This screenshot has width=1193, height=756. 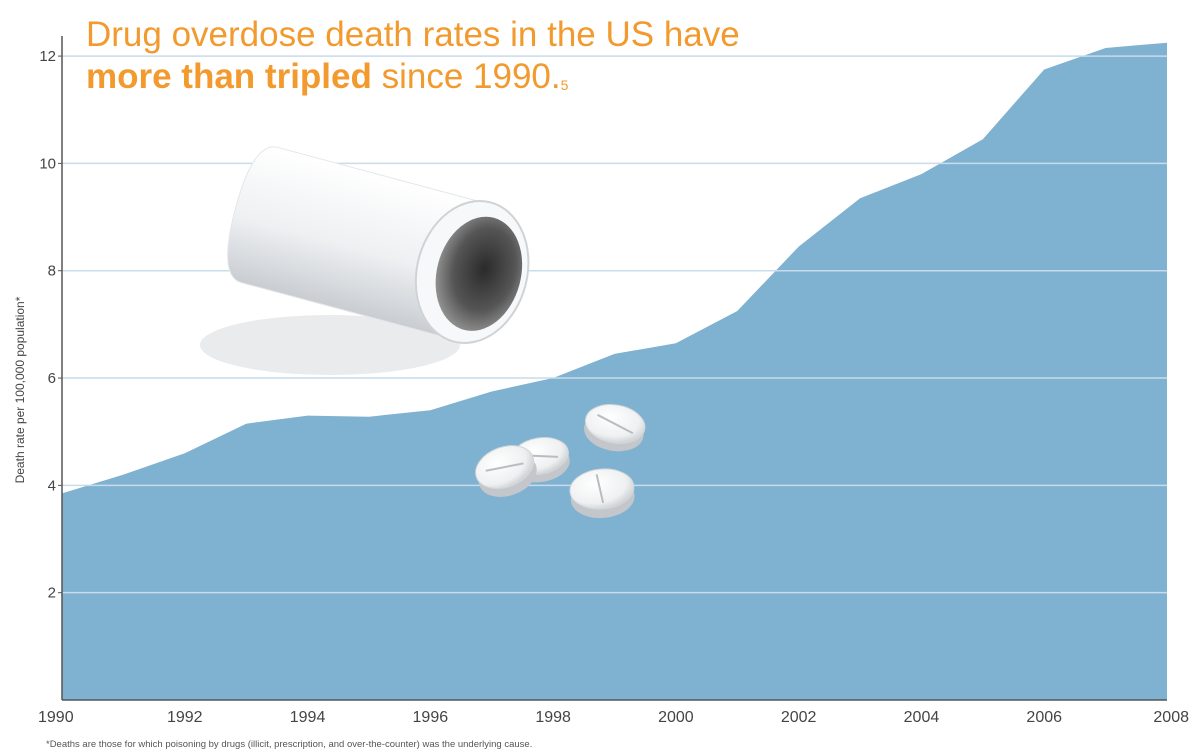 What do you see at coordinates (50, 325) in the screenshot?
I see `y-tick-labels: 2 4 6 8 10 12` at bounding box center [50, 325].